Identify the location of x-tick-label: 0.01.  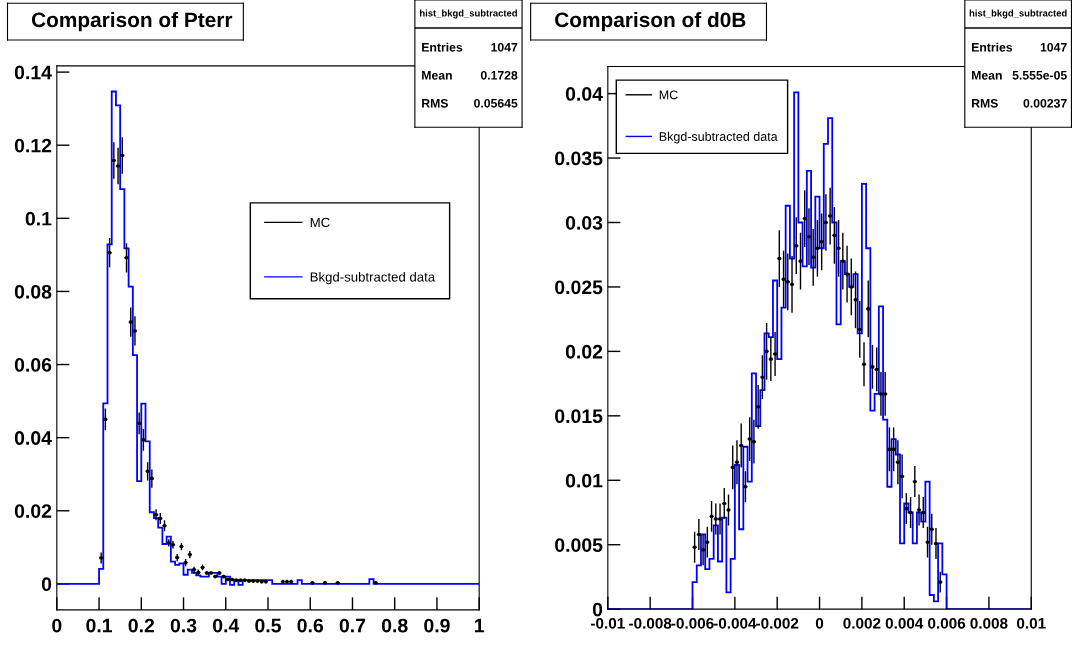
(1031, 623).